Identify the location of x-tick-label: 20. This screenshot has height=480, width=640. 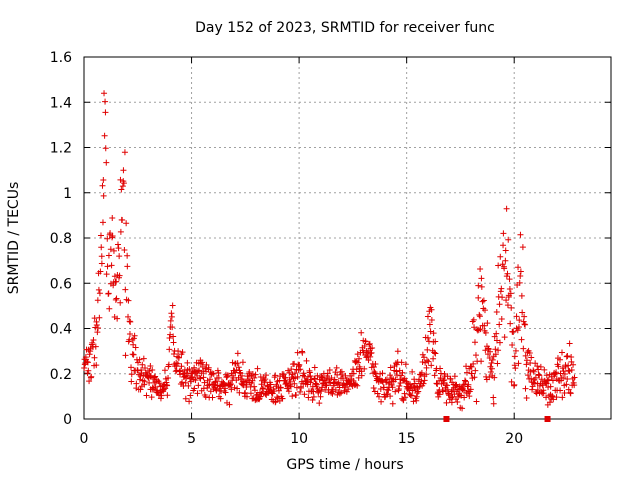
(514, 439).